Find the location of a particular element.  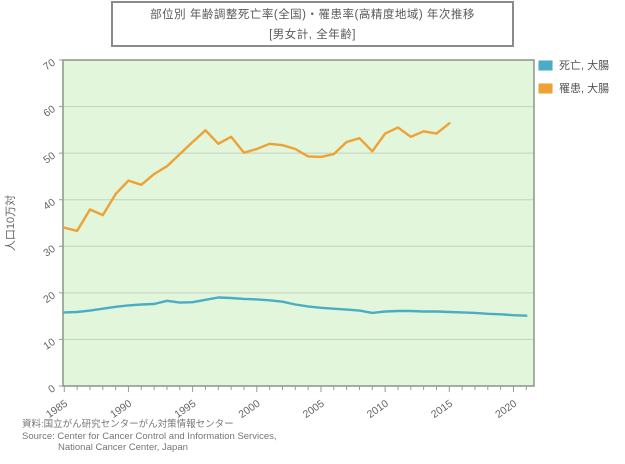

legend-label: 罹患, 大腸 is located at coordinates (584, 89).